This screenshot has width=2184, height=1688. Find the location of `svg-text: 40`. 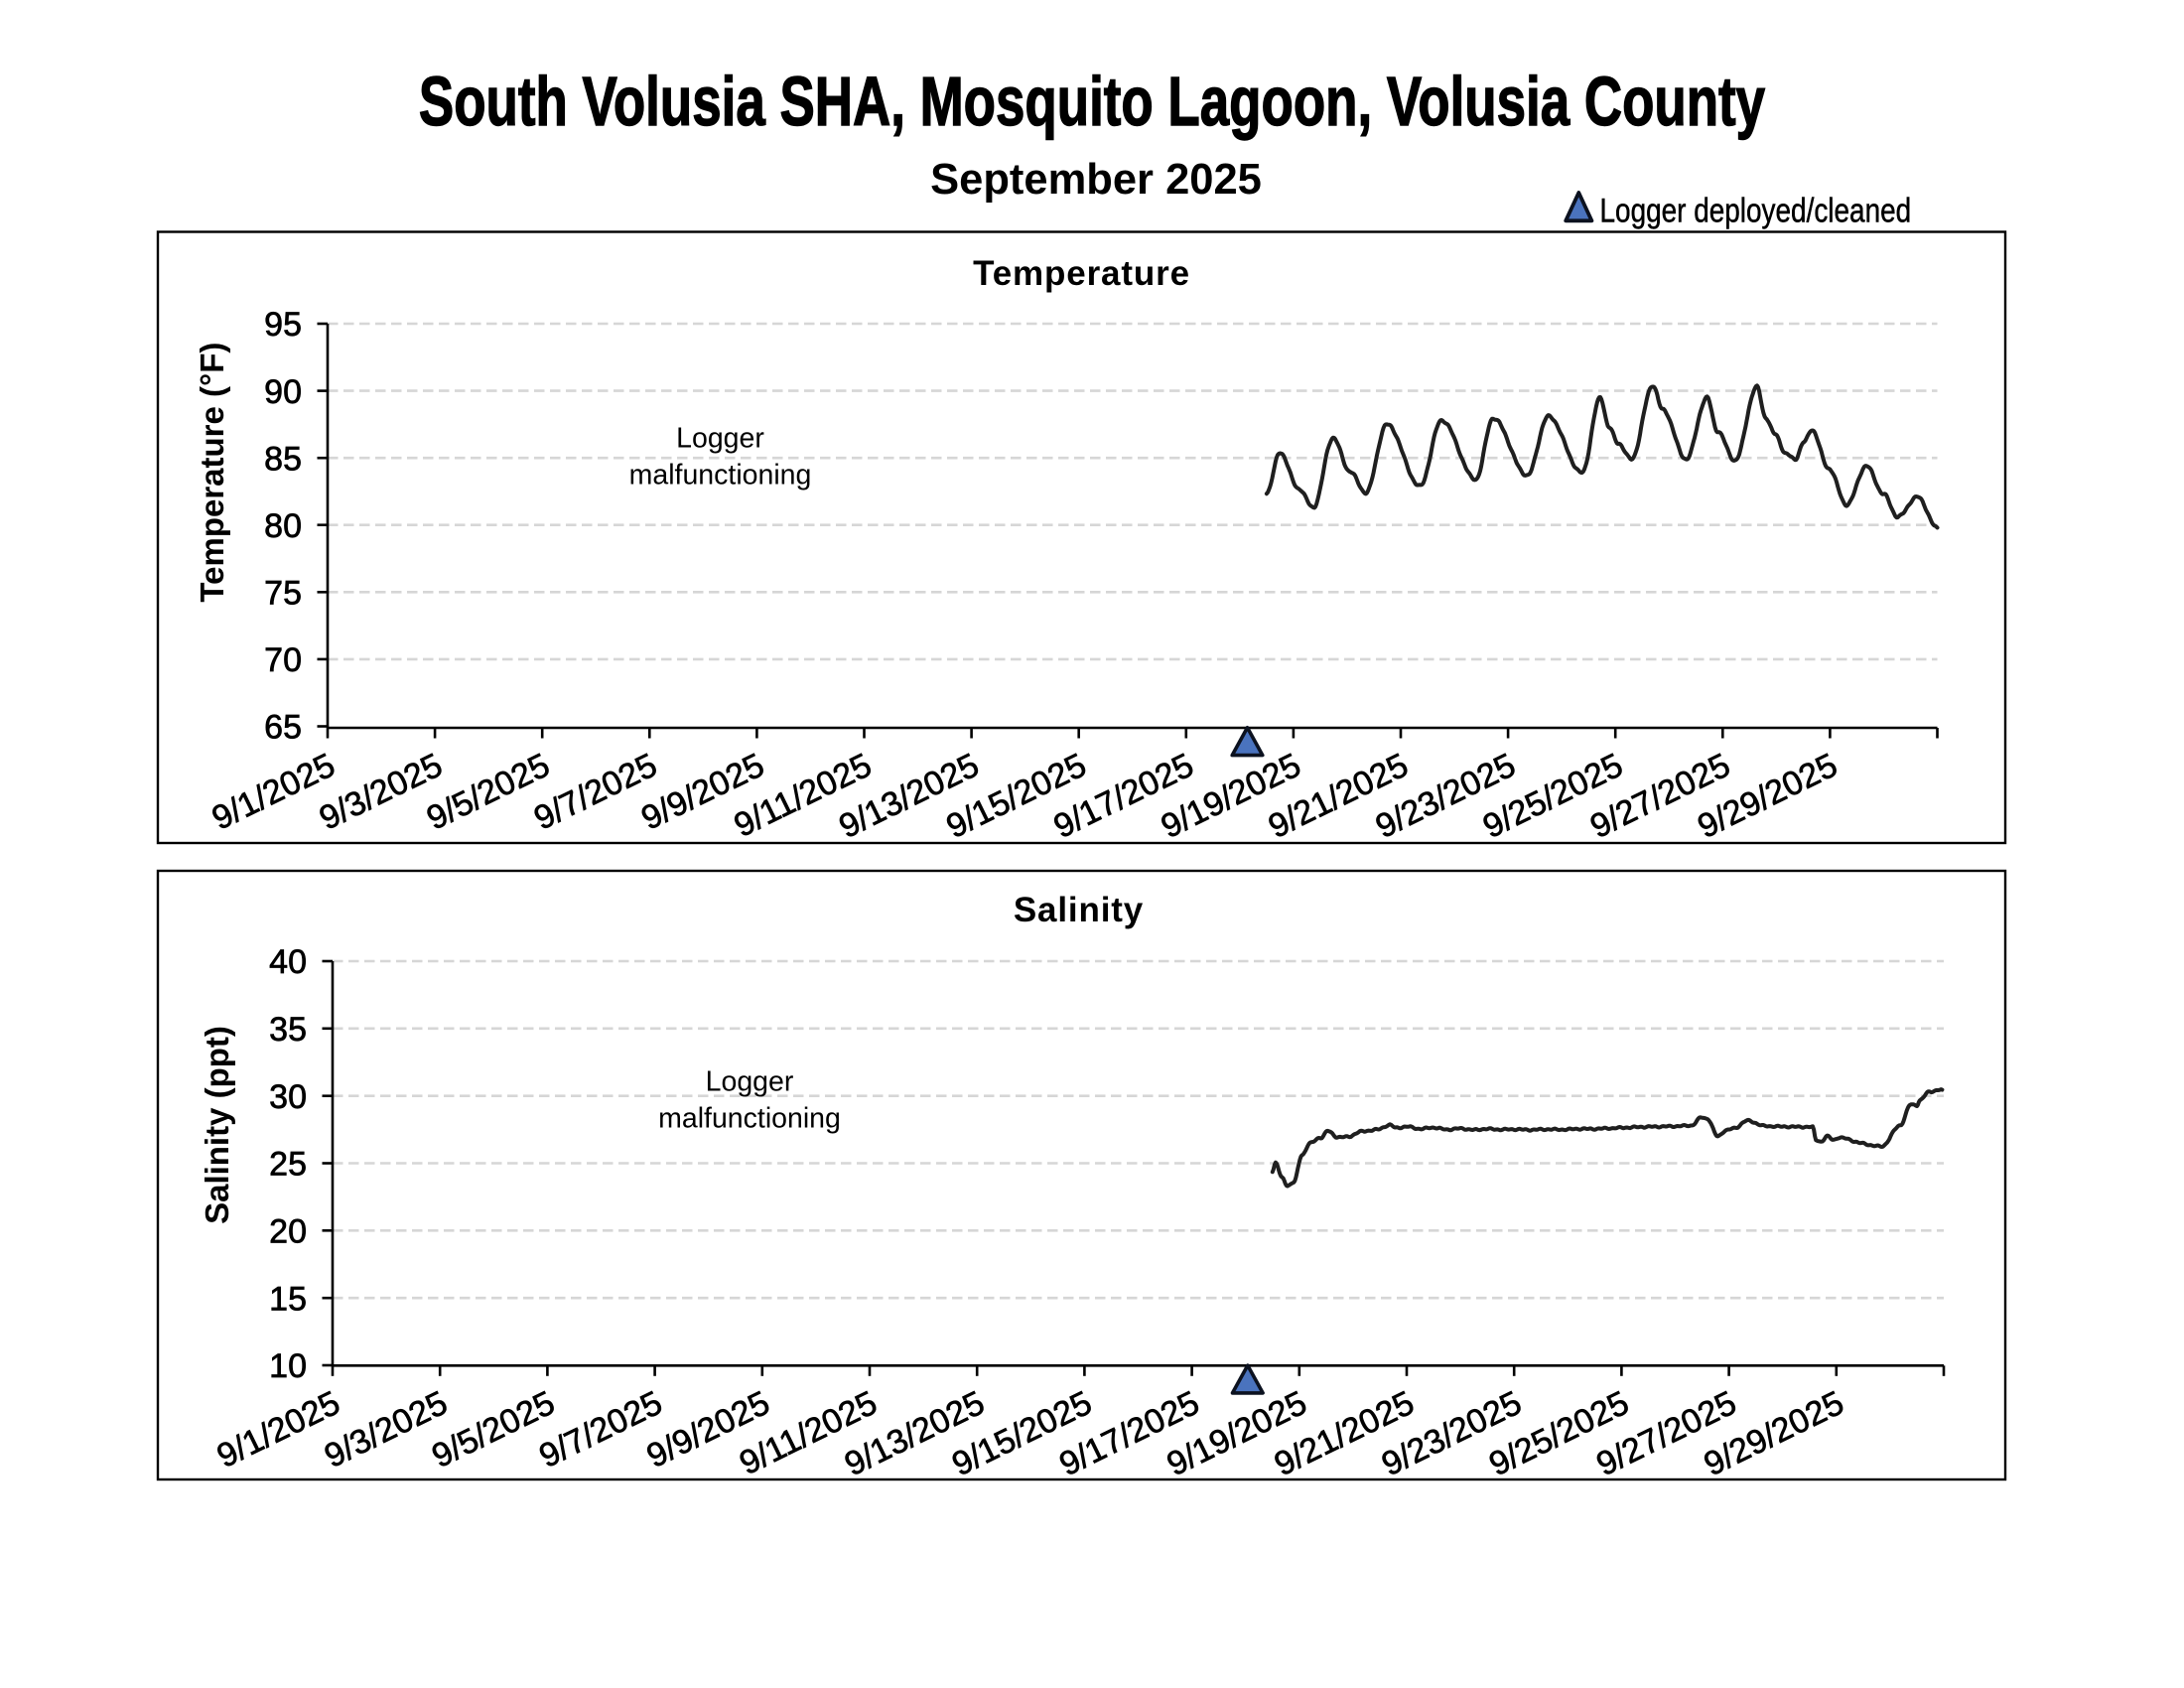

svg-text: 40 is located at coordinates (288, 962).